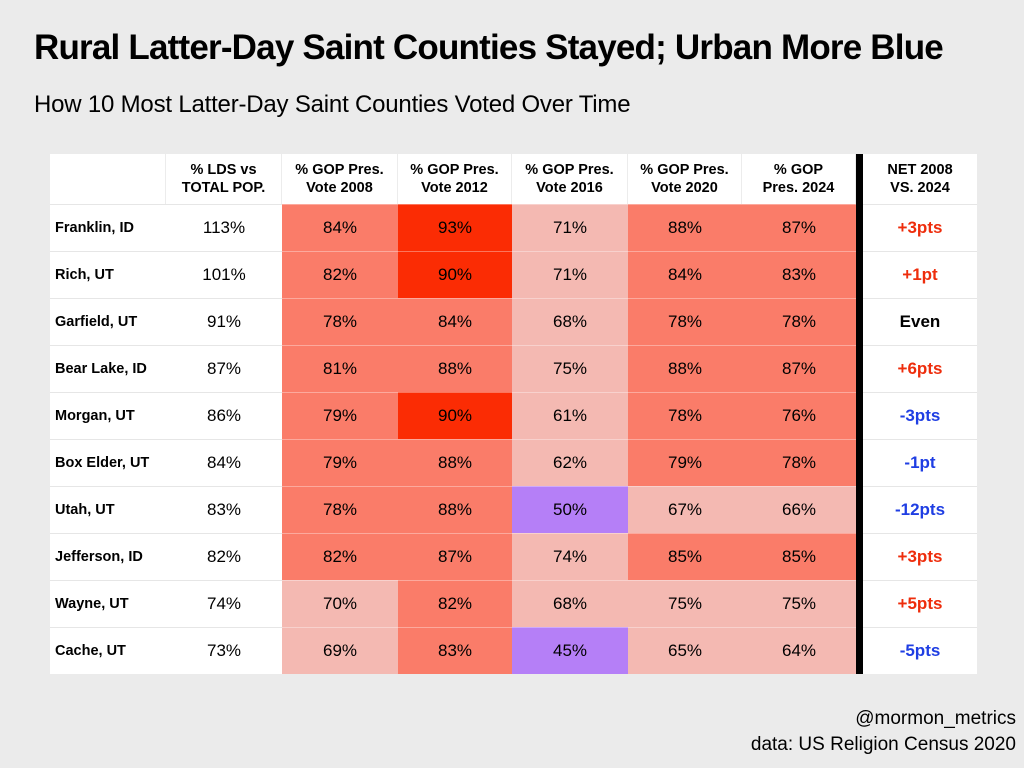 The height and width of the screenshot is (768, 1024). Describe the element at coordinates (920, 169) in the screenshot. I see `column-header-line: NET 2008` at that location.